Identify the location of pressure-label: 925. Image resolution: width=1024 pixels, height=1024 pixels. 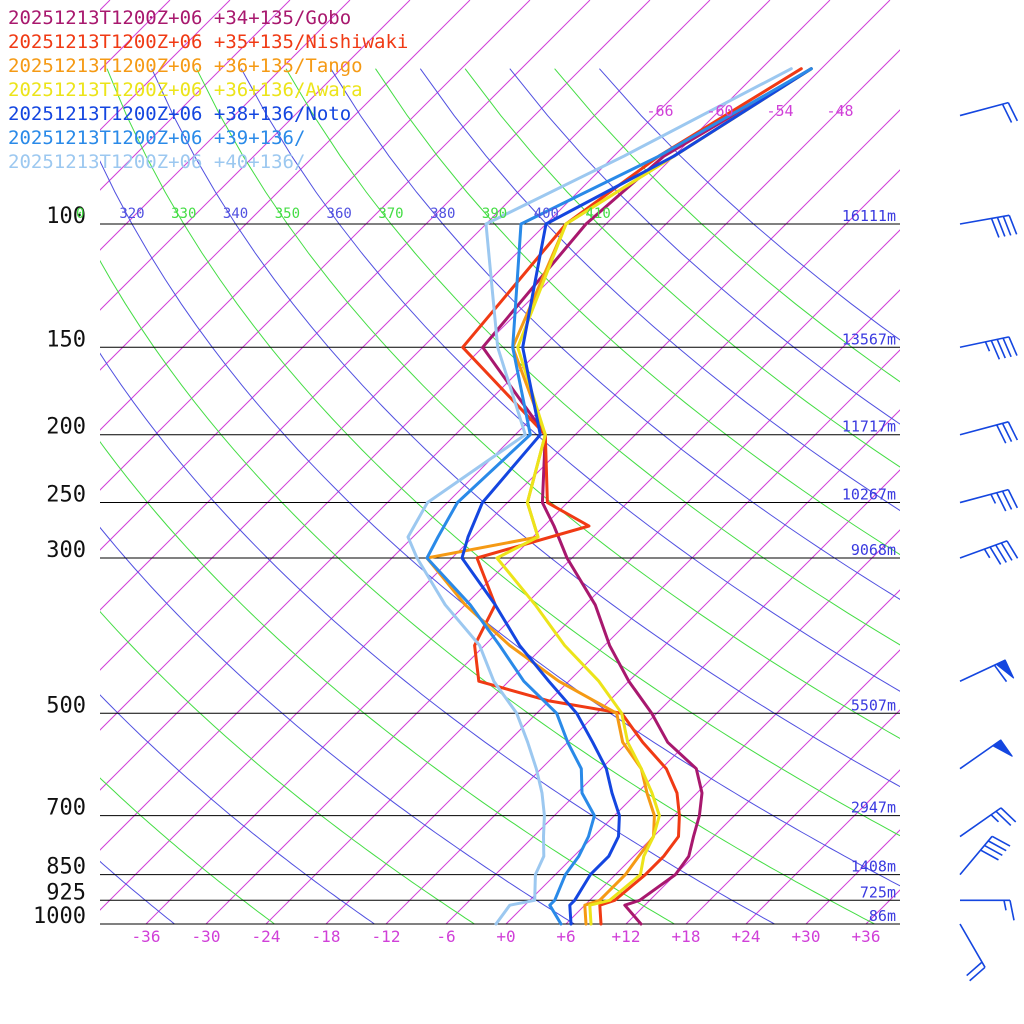
(66, 892).